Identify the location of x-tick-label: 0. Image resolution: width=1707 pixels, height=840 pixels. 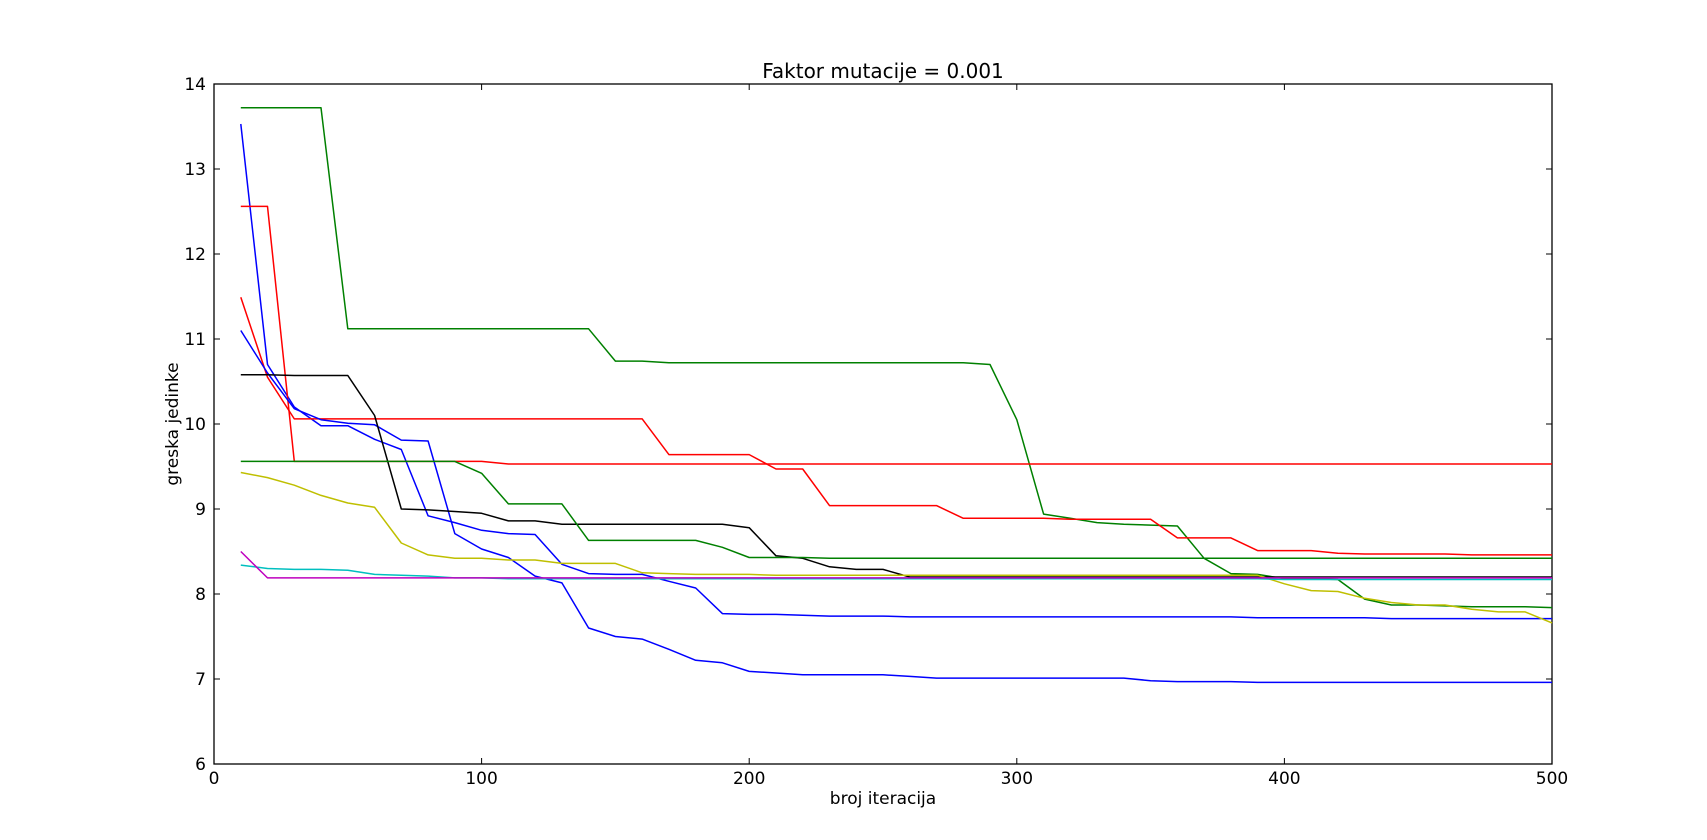
(214, 779).